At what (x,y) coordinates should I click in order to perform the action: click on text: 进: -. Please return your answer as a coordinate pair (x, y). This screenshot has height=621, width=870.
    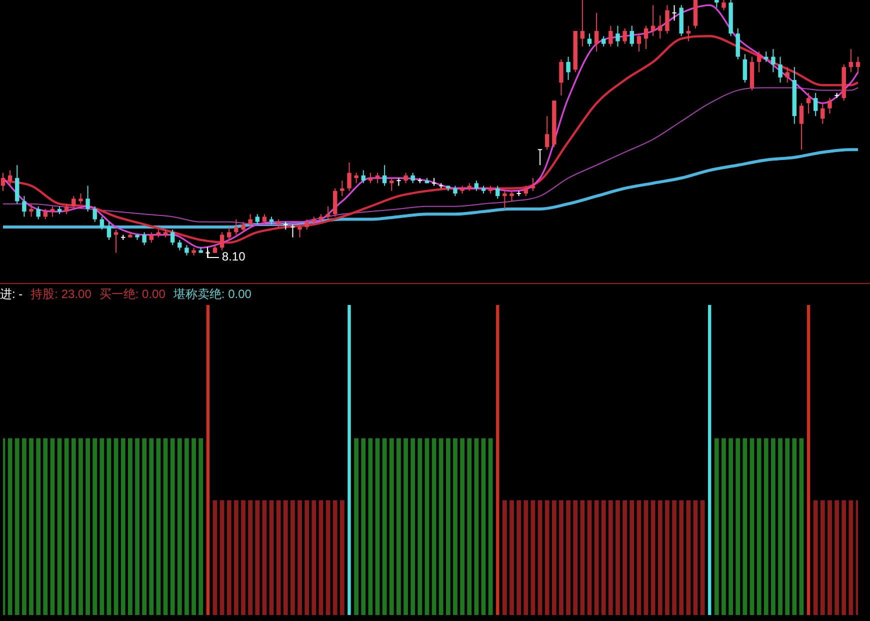
    Looking at the image, I should click on (11, 294).